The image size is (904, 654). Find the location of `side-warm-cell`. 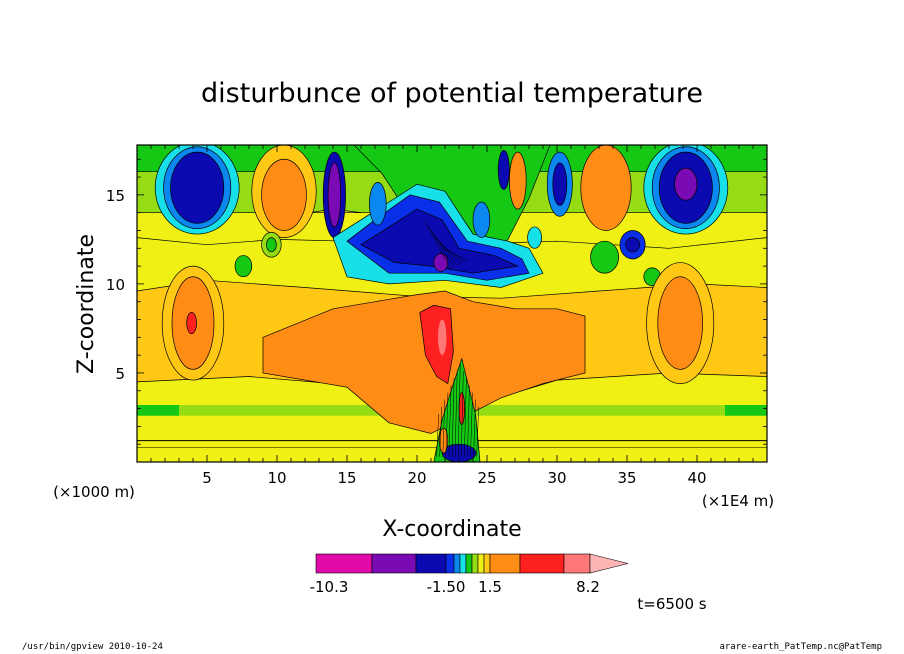

side-warm-cell is located at coordinates (680, 323).